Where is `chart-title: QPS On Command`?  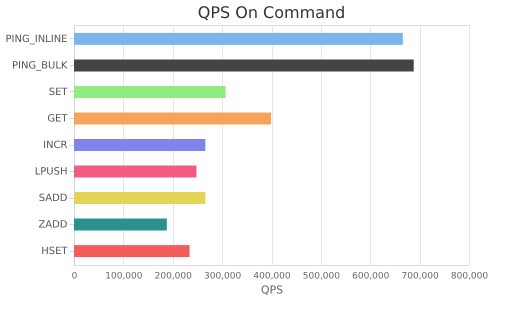 chart-title: QPS On Command is located at coordinates (272, 12).